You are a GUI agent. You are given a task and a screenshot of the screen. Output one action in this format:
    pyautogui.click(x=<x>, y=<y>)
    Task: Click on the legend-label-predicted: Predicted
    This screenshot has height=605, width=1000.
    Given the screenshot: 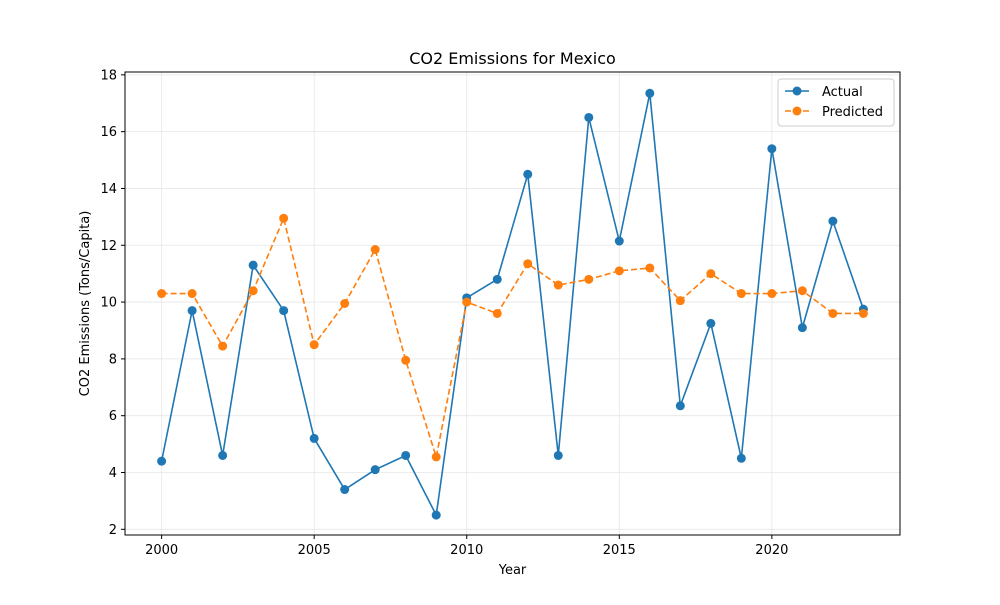 What is the action you would take?
    pyautogui.click(x=852, y=112)
    